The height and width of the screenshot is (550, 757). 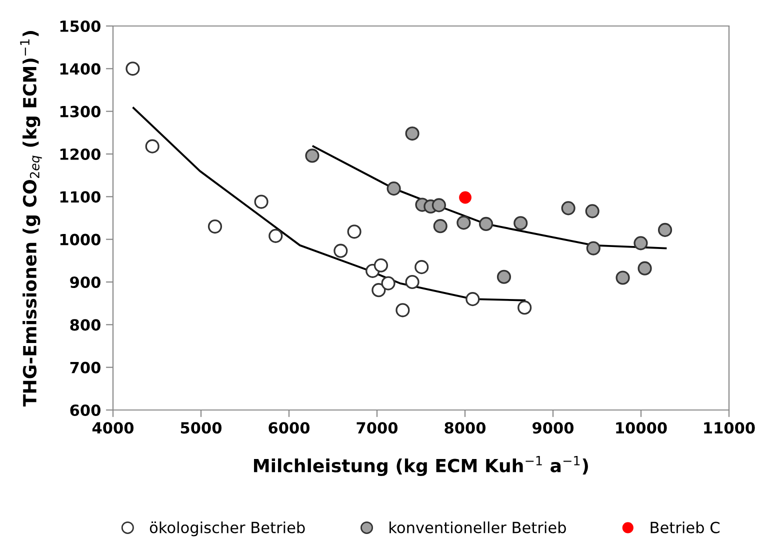 What do you see at coordinates (478, 527) in the screenshot?
I see `legend-label: konventioneller Betrieb` at bounding box center [478, 527].